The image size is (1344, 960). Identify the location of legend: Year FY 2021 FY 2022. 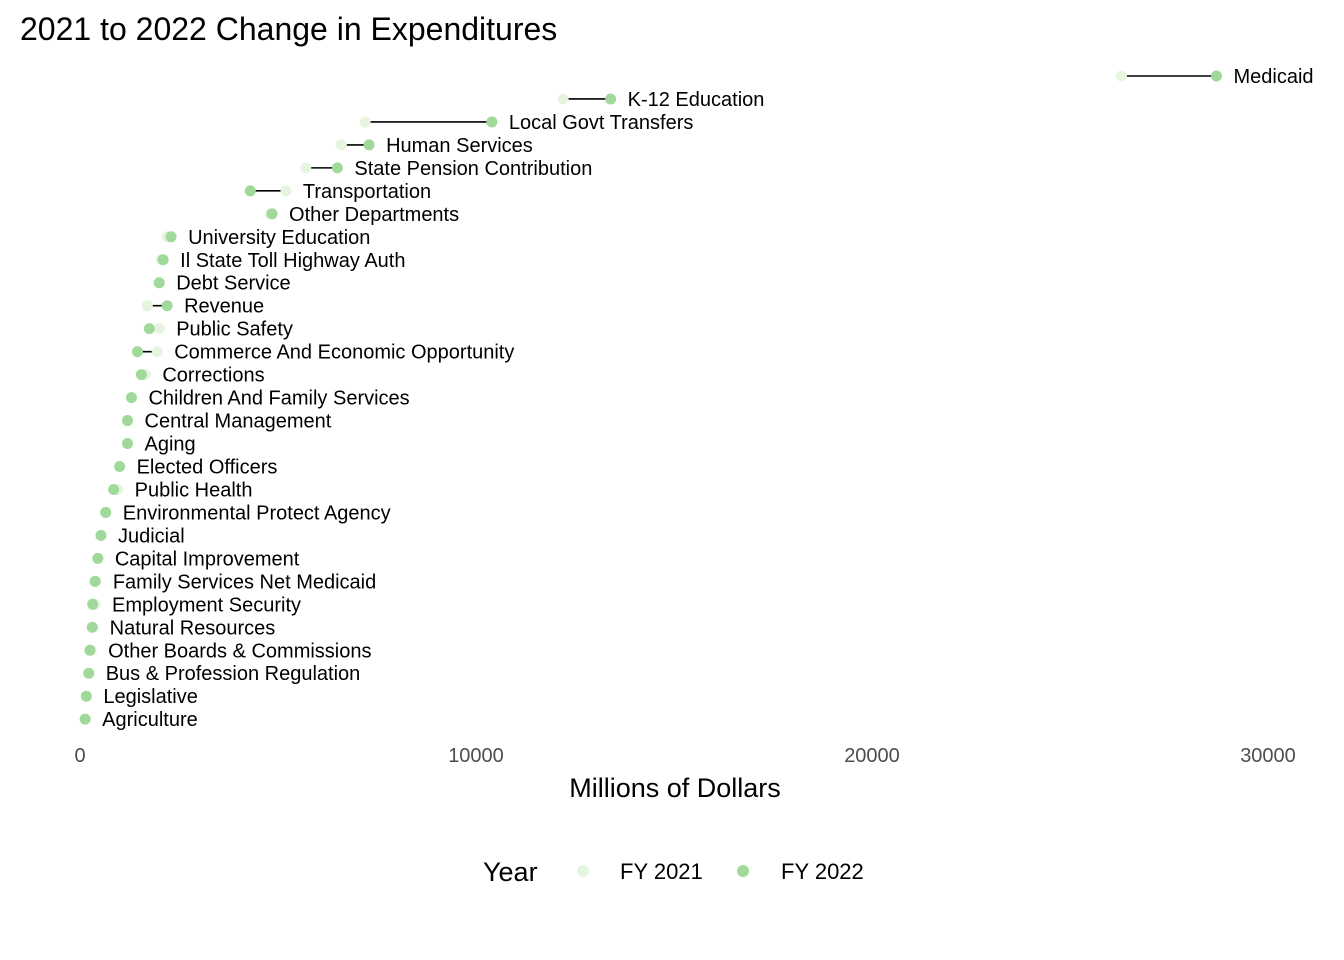
(673, 872).